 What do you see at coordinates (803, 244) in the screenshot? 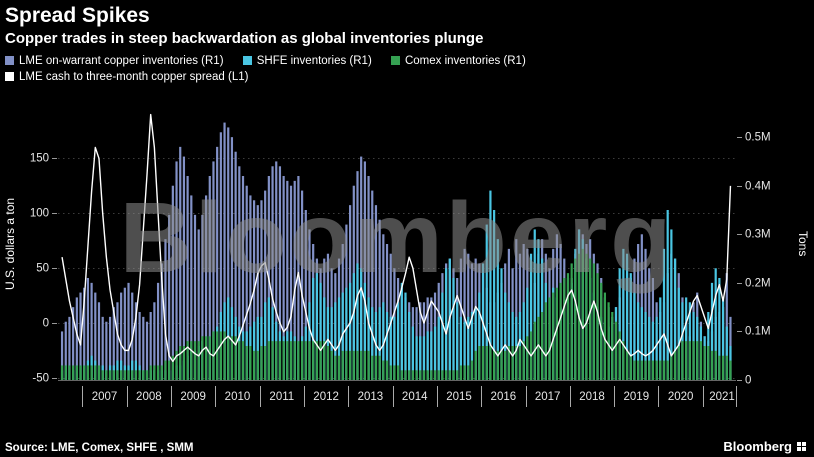
I see `right-axis-title: Tons` at bounding box center [803, 244].